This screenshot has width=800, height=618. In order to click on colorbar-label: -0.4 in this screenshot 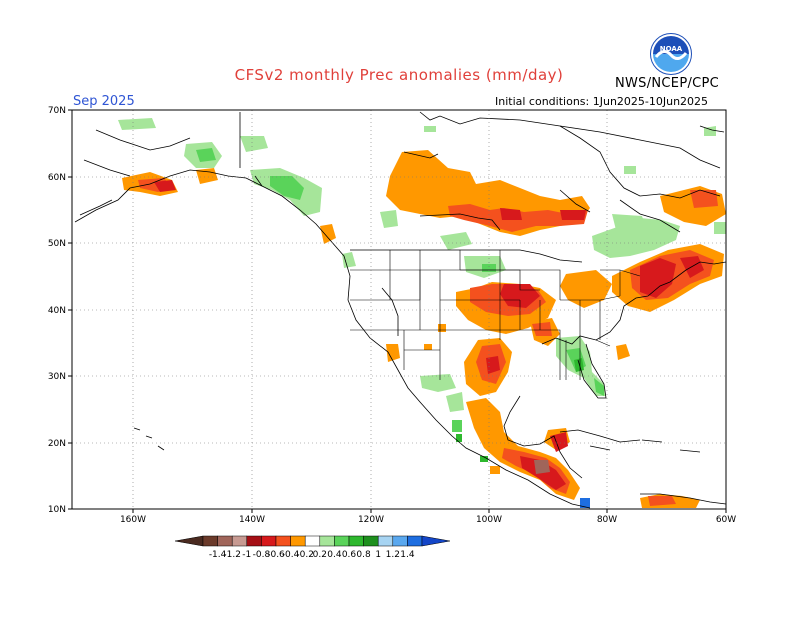, I will do `click(291, 555)`.